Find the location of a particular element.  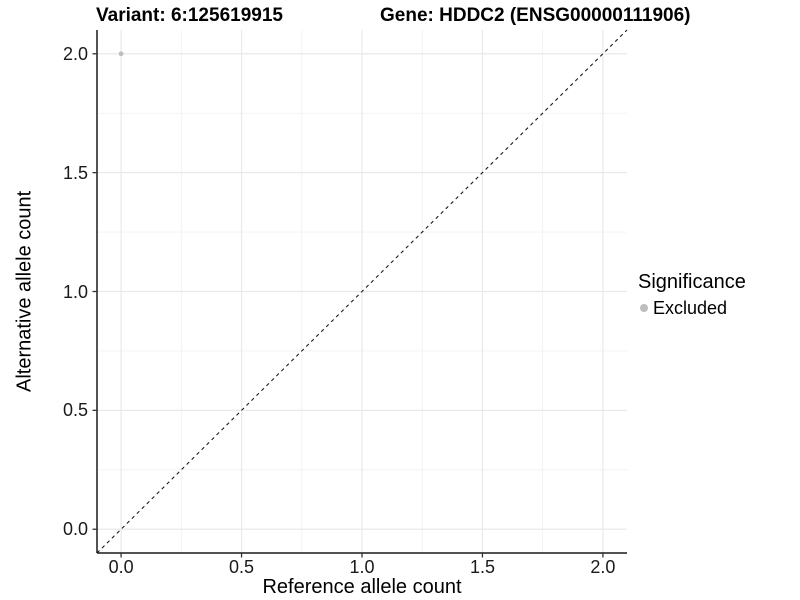

plot-title-variant: Variant: 6:125619915 is located at coordinates (189, 15).